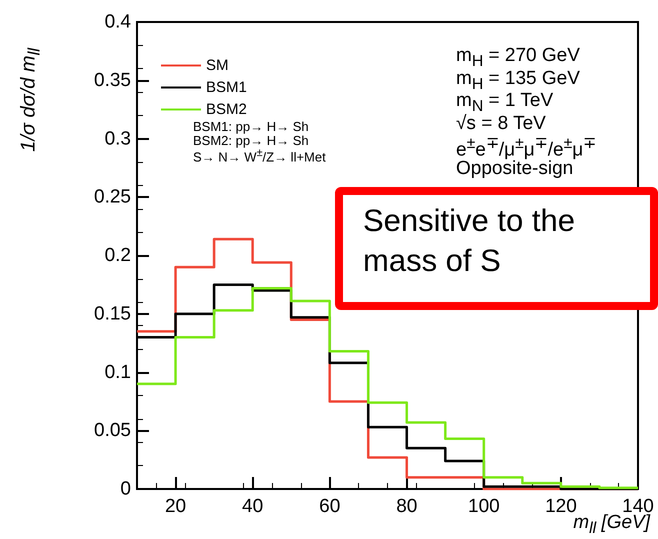 The width and height of the screenshot is (658, 539). I want to click on legend-label: BSM2, so click(226, 109).